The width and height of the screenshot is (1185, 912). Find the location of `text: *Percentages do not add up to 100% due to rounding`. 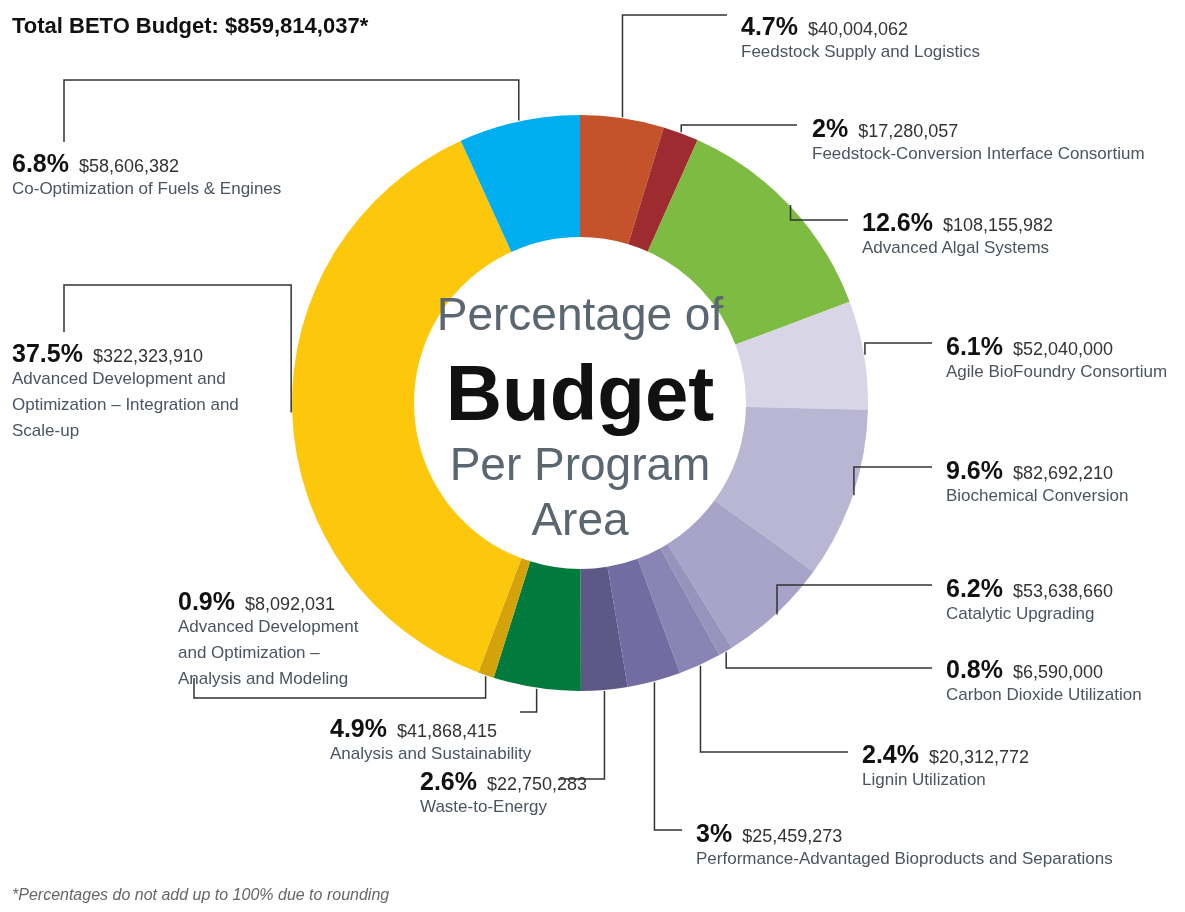

text: *Percentages do not add up to 100% due to rounding is located at coordinates (201, 894).